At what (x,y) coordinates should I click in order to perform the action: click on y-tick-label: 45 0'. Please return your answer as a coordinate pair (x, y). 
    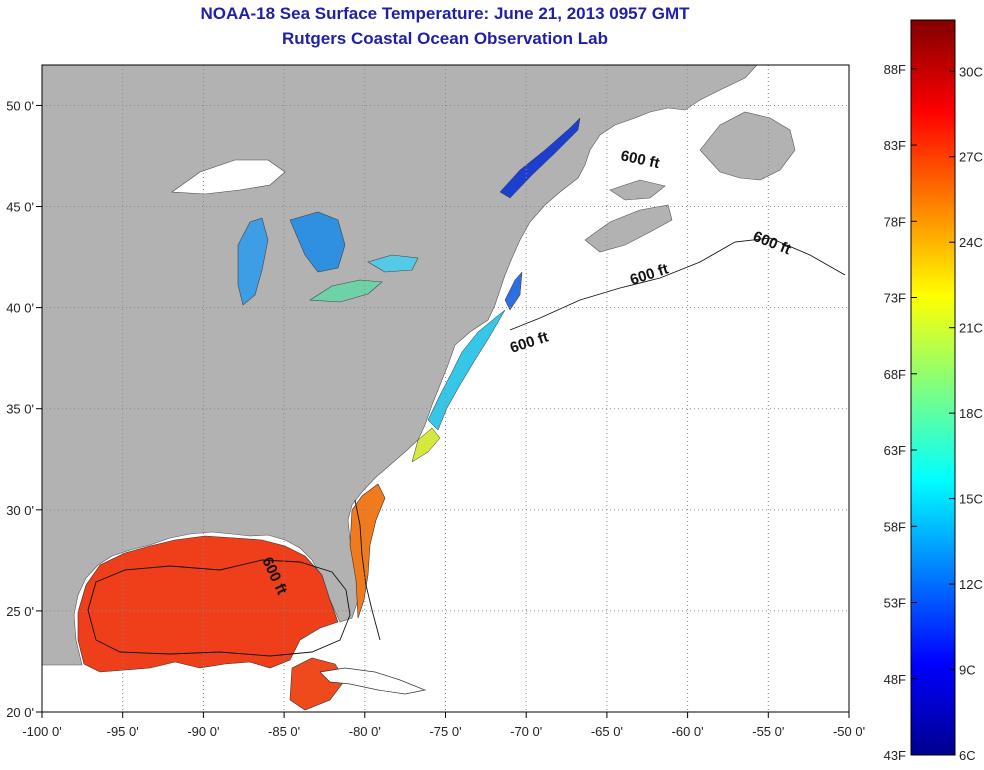
    Looking at the image, I should click on (20, 207).